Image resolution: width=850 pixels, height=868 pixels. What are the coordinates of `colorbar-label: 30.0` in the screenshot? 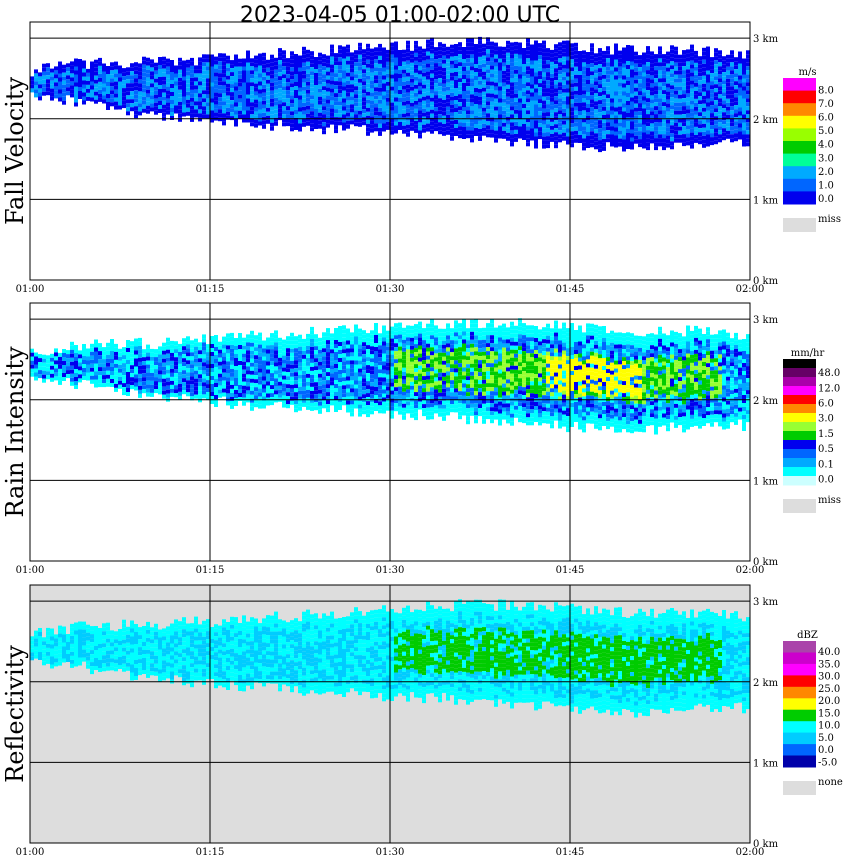 It's located at (829, 677).